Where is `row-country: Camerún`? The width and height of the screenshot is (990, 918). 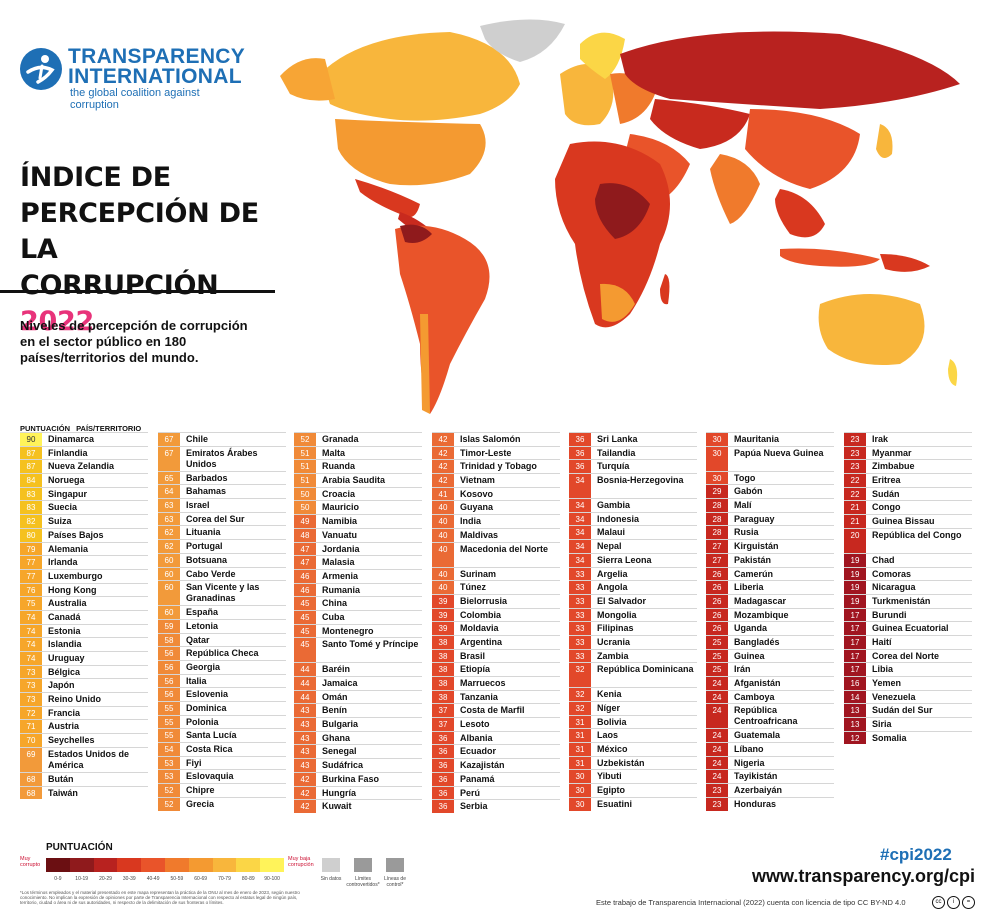 row-country: Camerún is located at coordinates (754, 573).